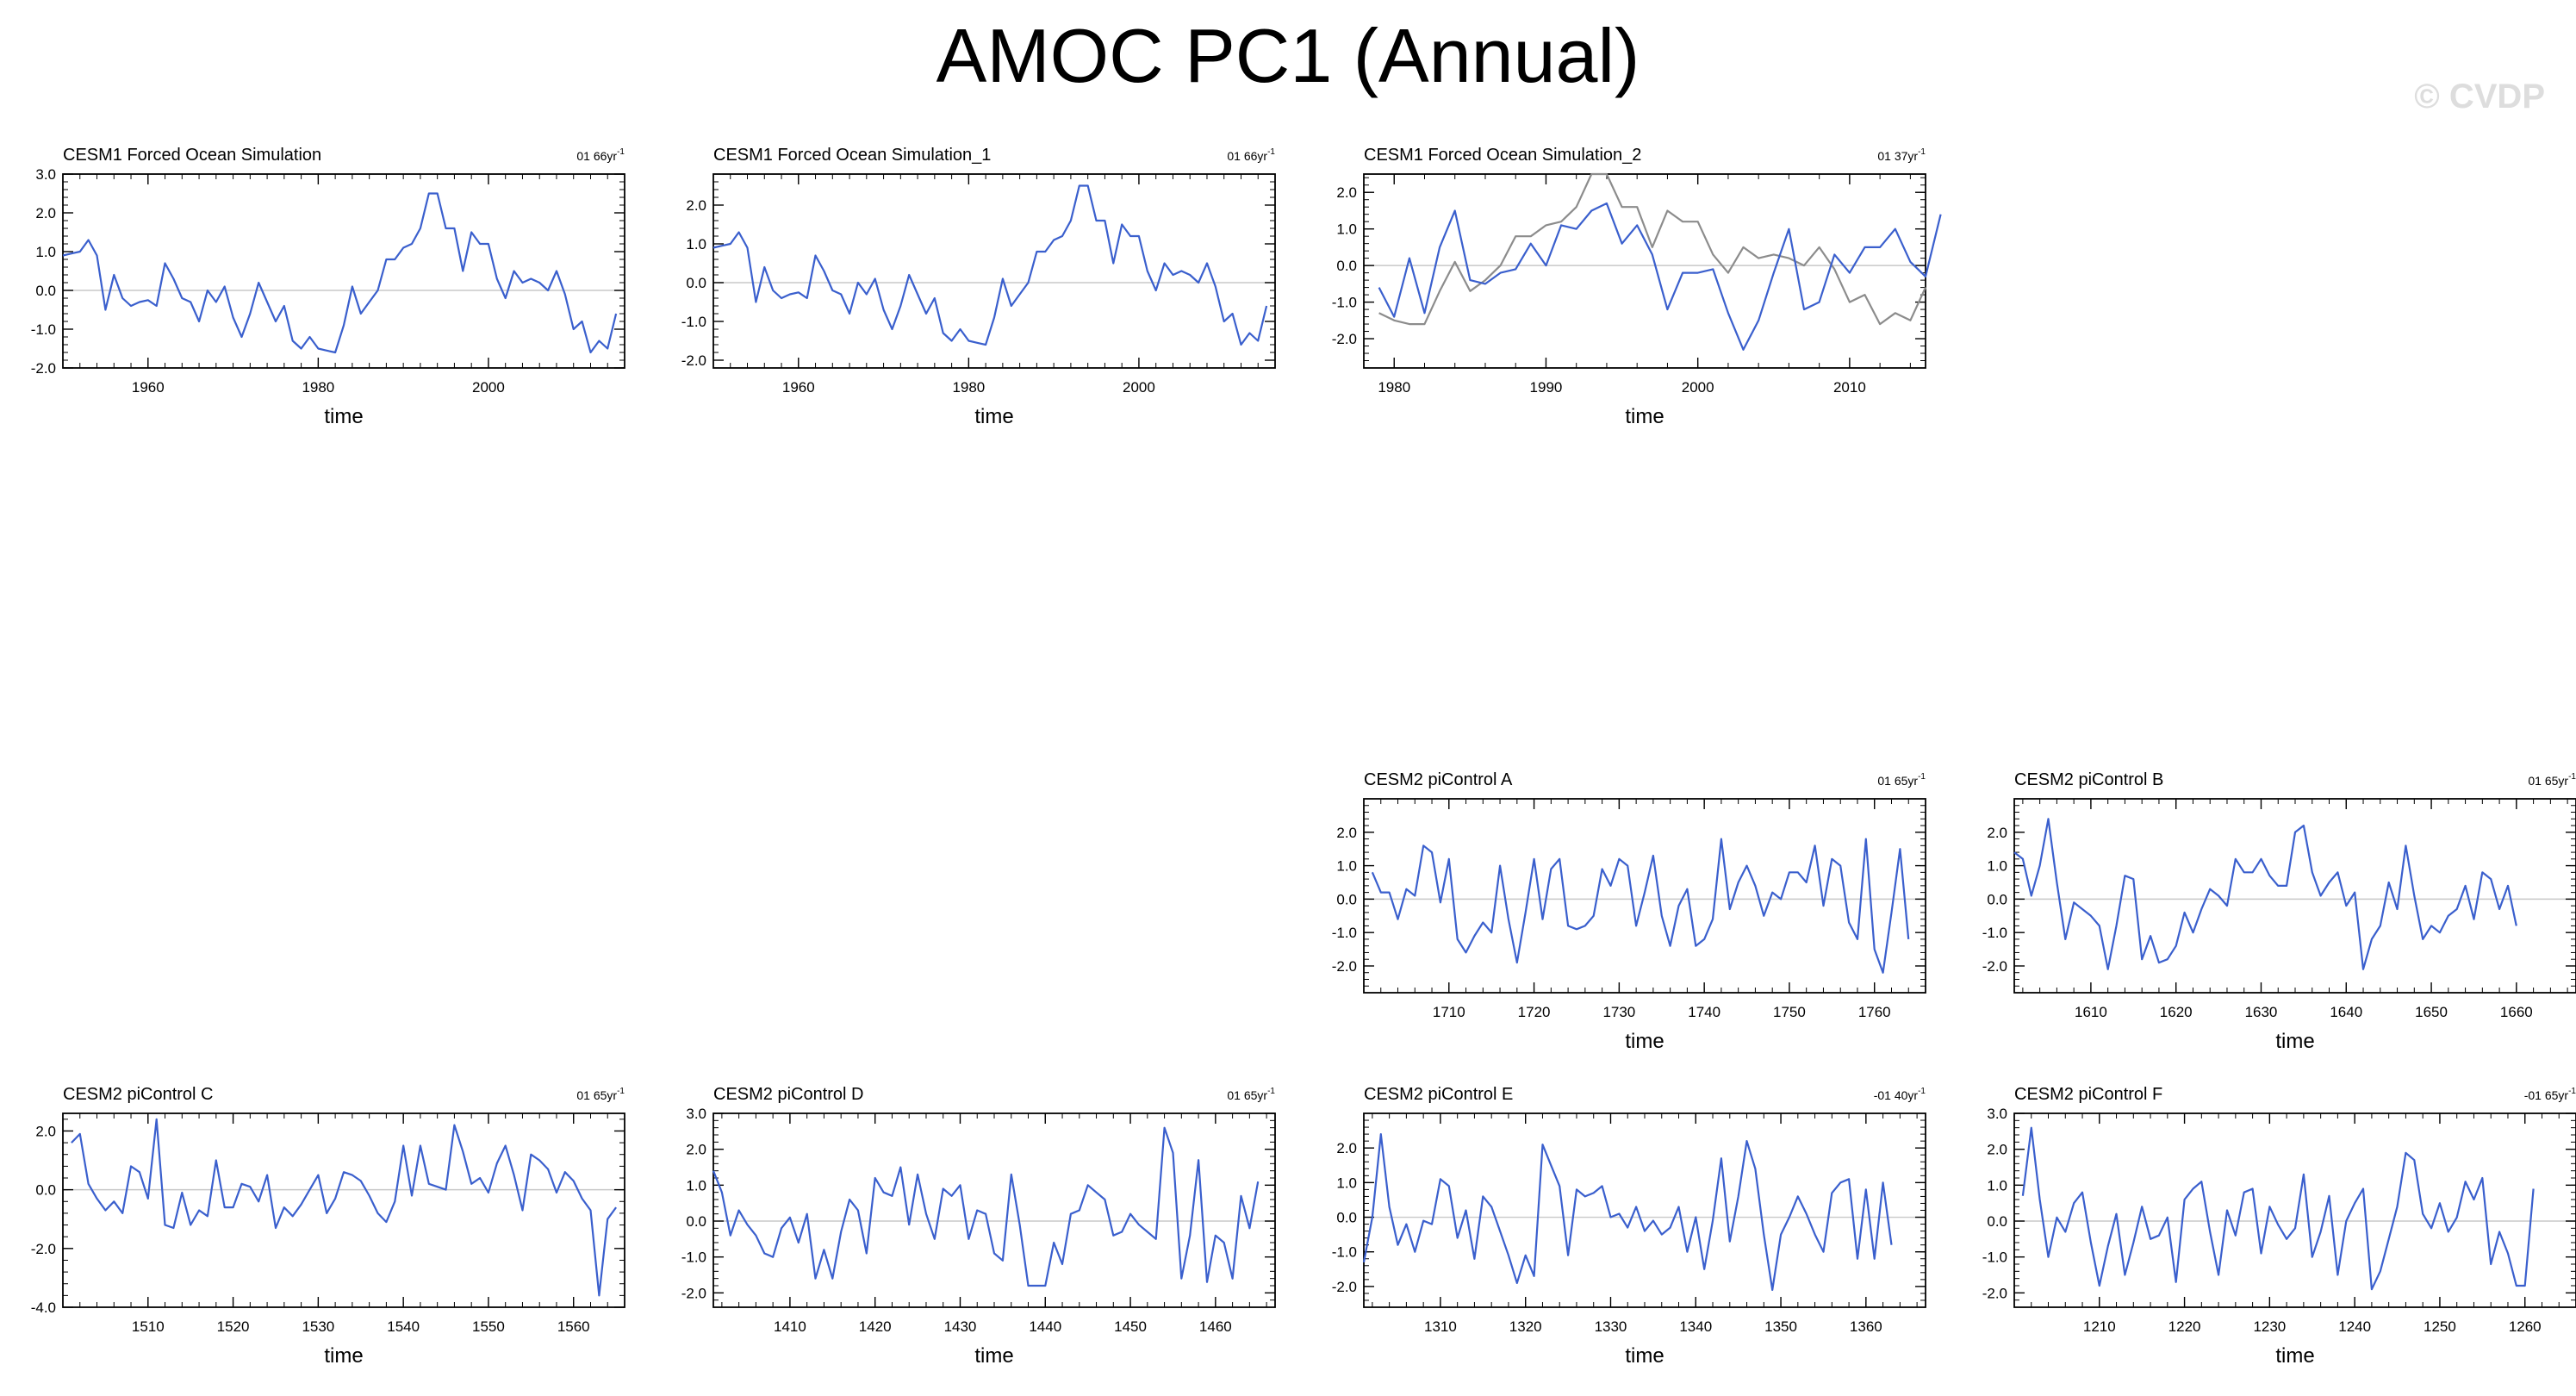  What do you see at coordinates (2088, 779) in the screenshot?
I see `panel-title: CESM2 piControl B` at bounding box center [2088, 779].